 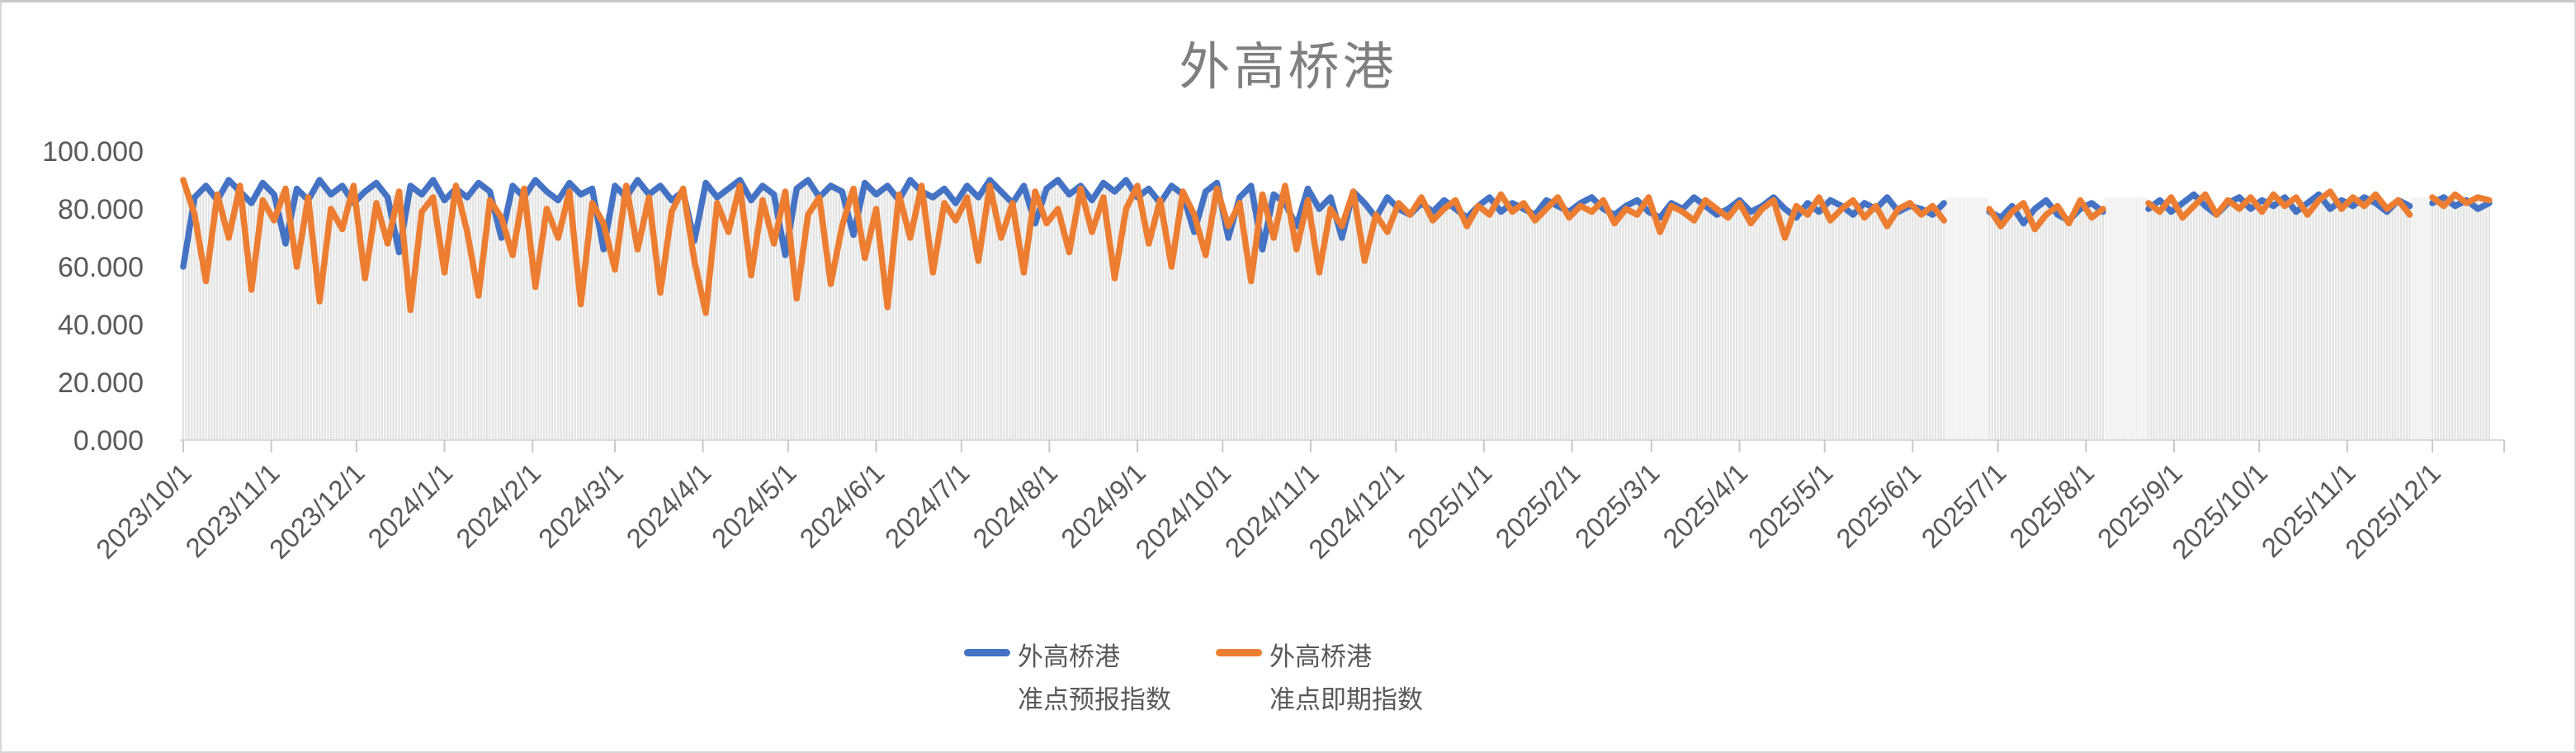 I want to click on legend-label-forecast-line1: 外高桥港, so click(x=1069, y=657).